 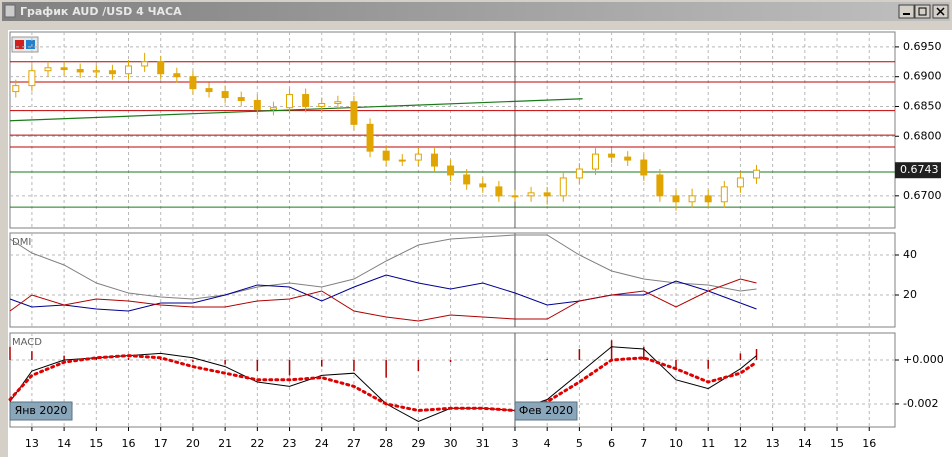 I want to click on x-tick-label: 6, so click(x=611, y=443).